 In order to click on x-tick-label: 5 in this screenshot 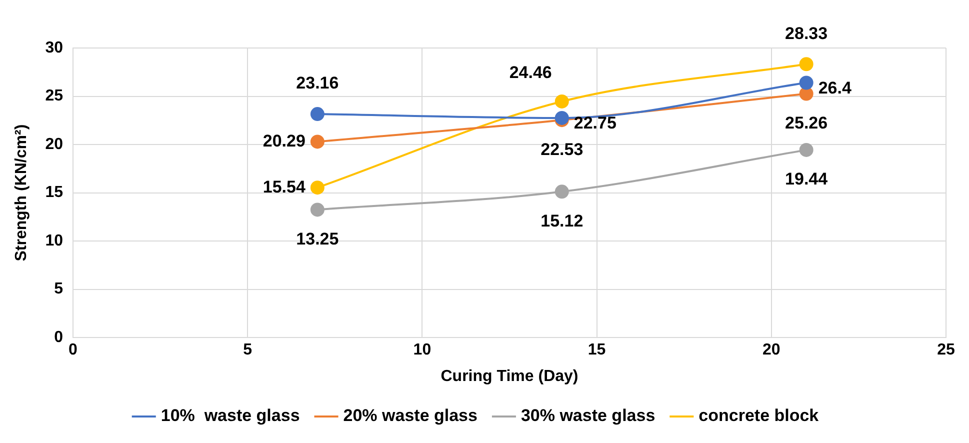, I will do `click(247, 350)`.